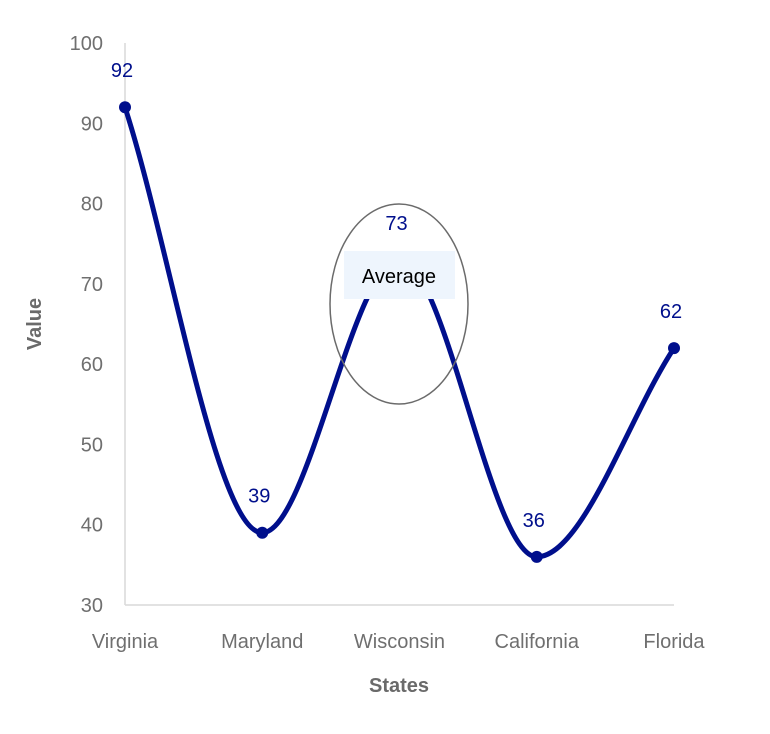 The width and height of the screenshot is (770, 734). What do you see at coordinates (122, 71) in the screenshot?
I see `data-label: 92` at bounding box center [122, 71].